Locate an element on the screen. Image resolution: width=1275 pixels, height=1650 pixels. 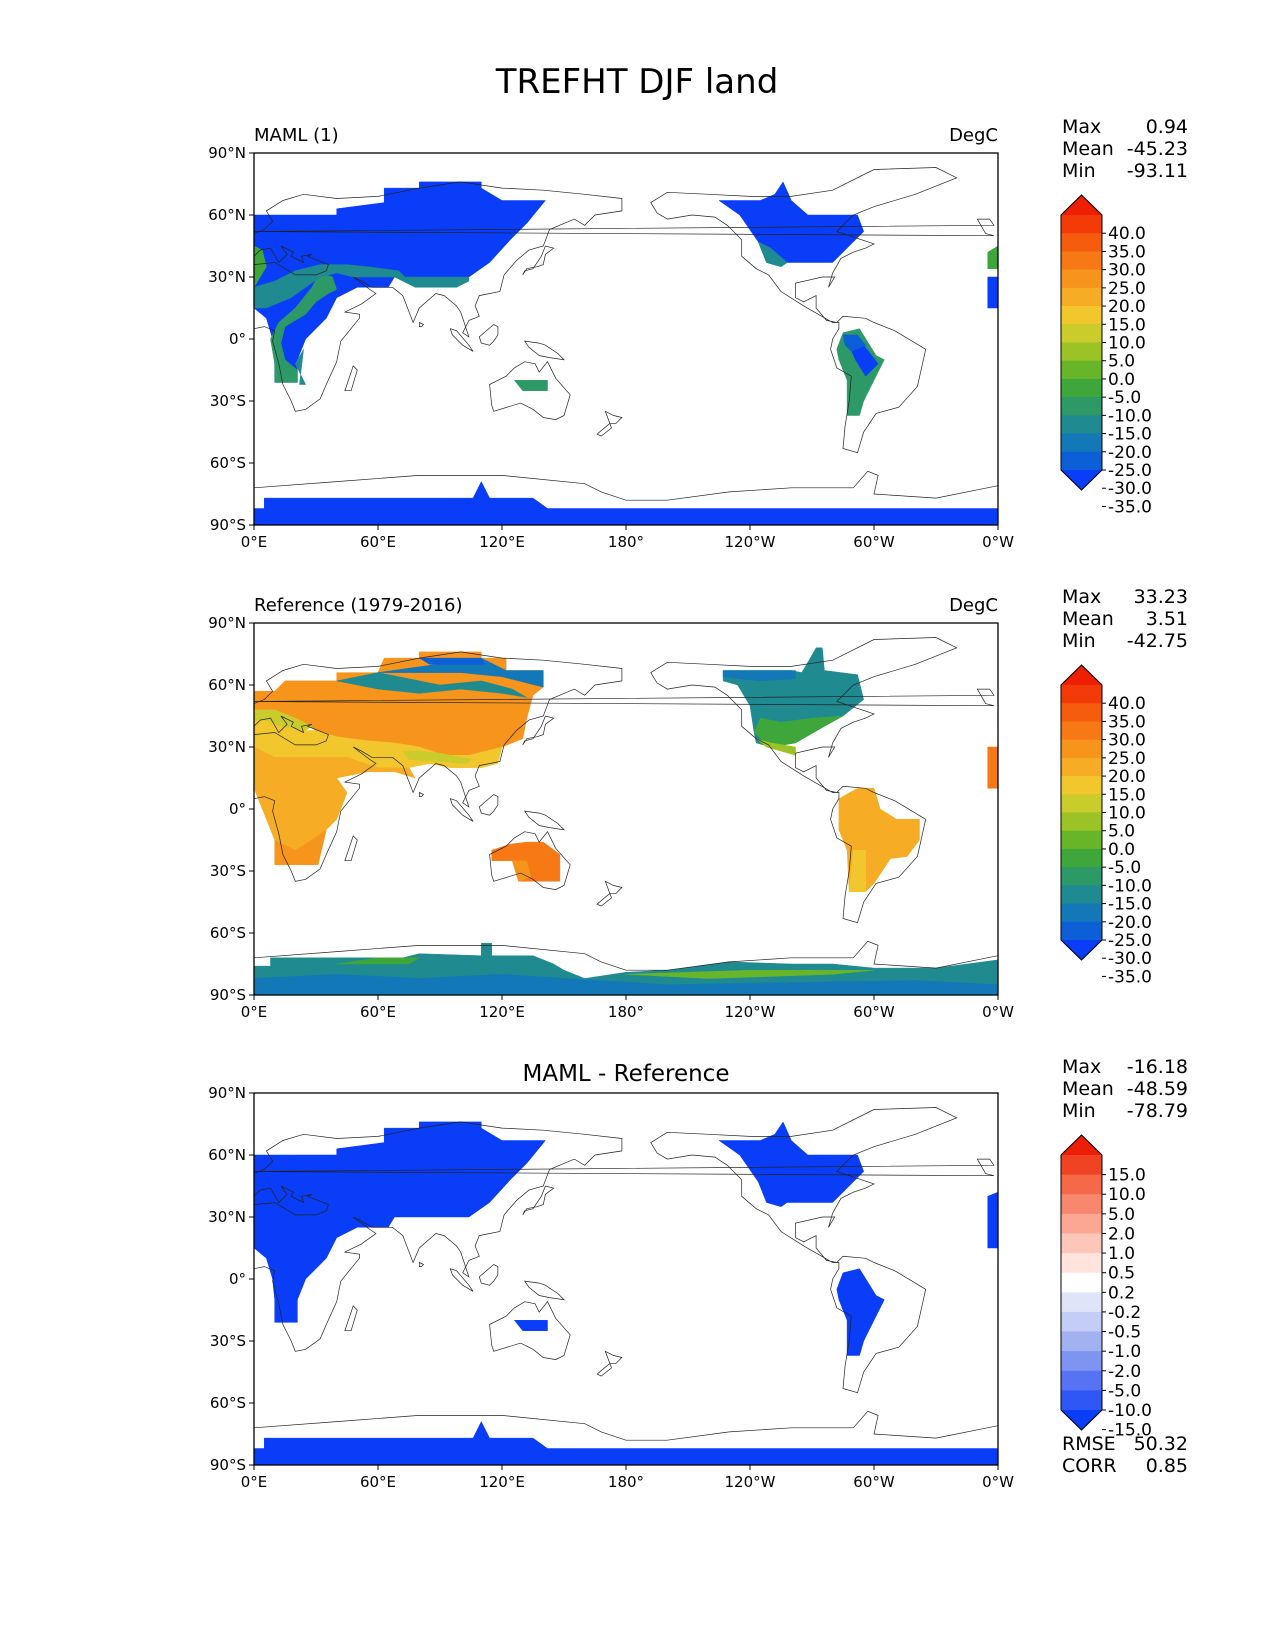
colorbar-tick-label: -0.2 is located at coordinates (1124, 1313).